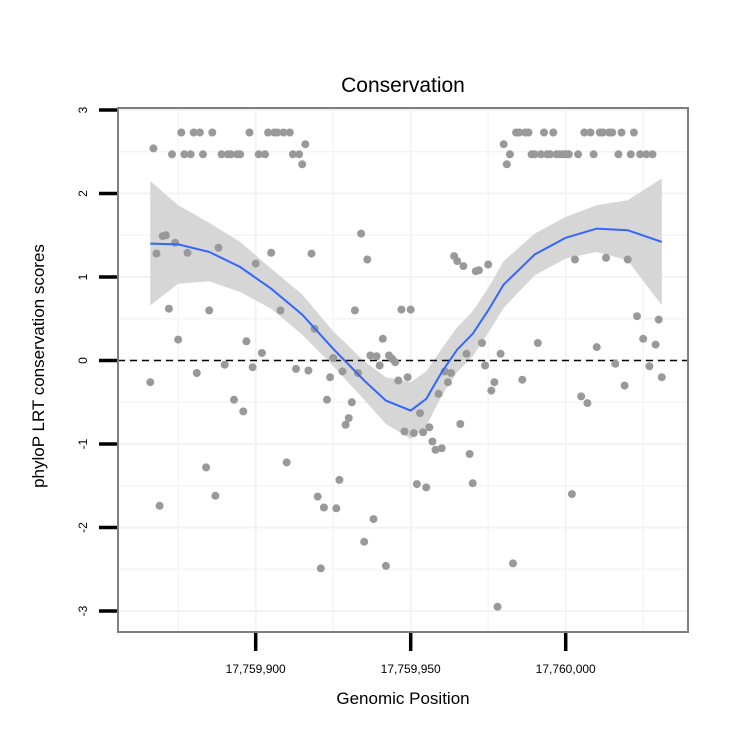  Describe the element at coordinates (256, 669) in the screenshot. I see `x-tick-label: 17,759,900` at that location.